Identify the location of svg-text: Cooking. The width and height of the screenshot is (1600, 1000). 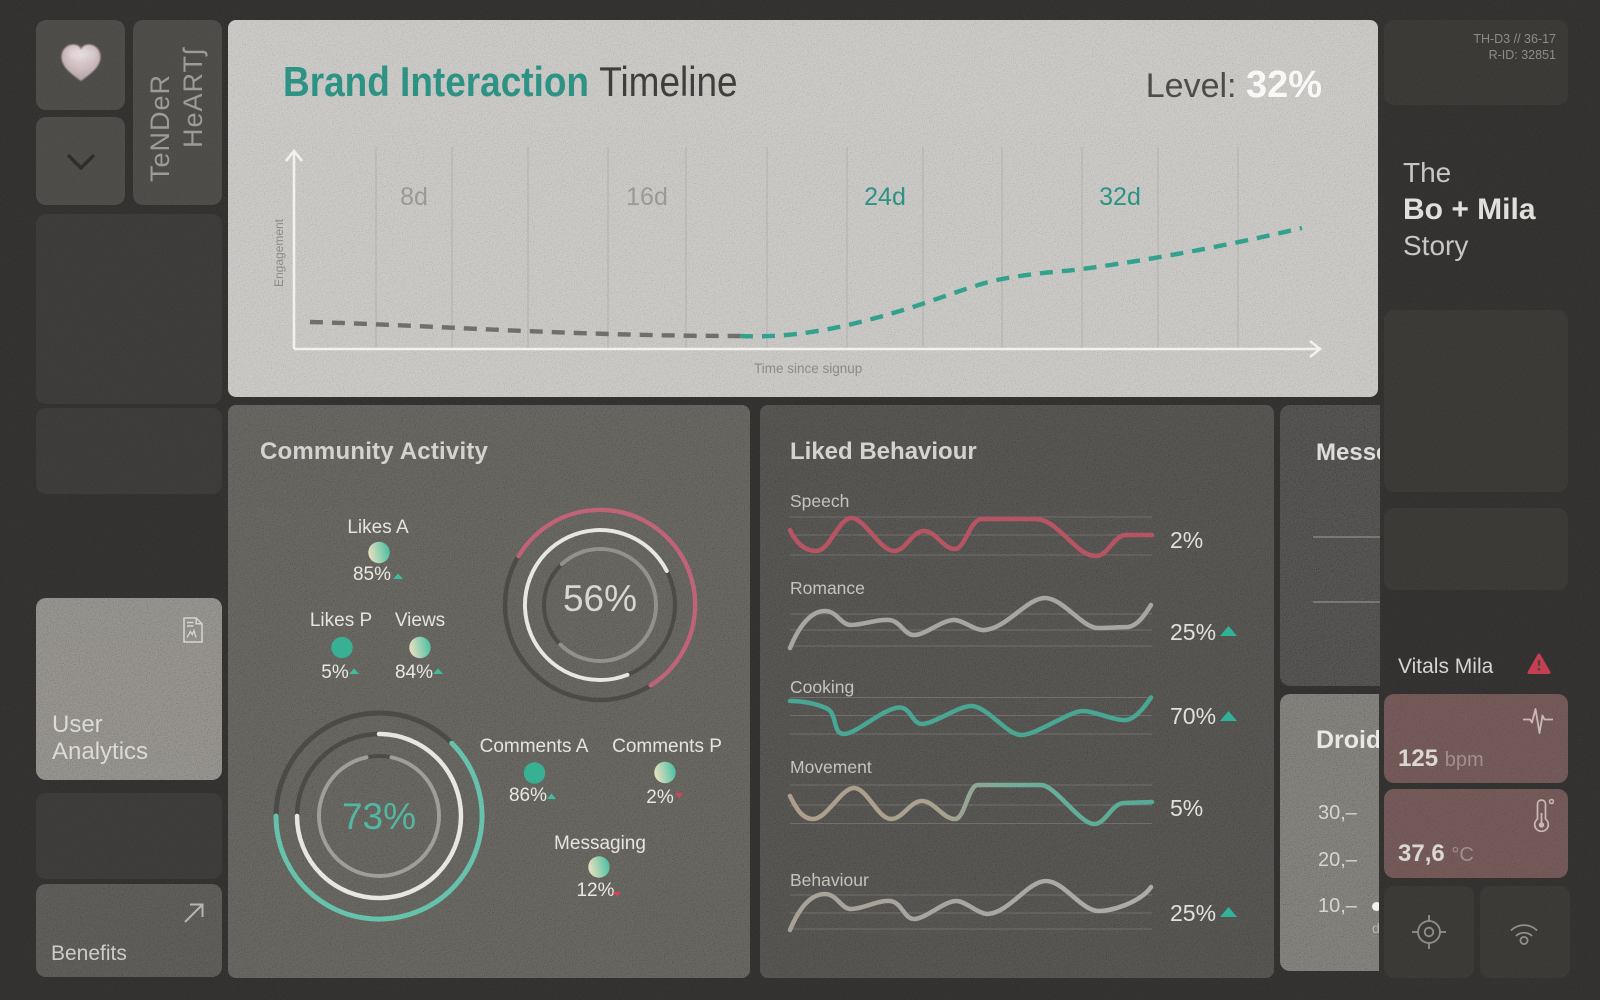
(822, 687).